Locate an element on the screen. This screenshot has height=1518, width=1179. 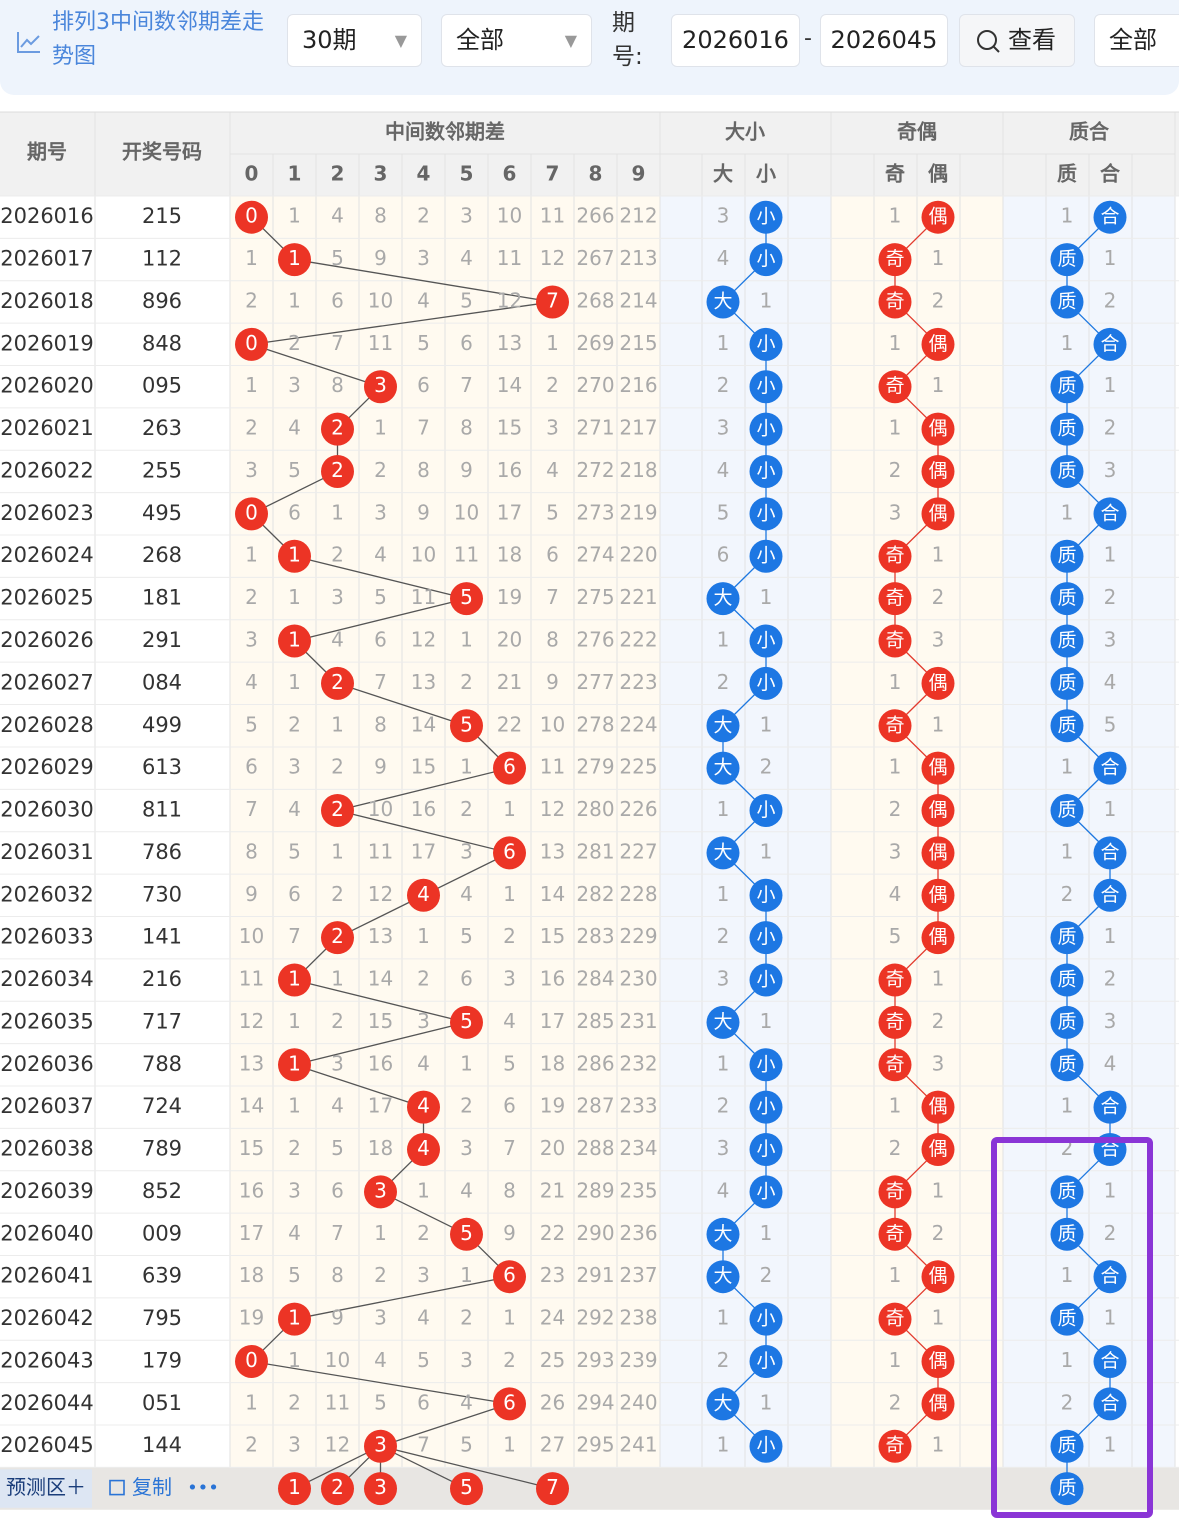
miss-count: 236 is located at coordinates (638, 1233).